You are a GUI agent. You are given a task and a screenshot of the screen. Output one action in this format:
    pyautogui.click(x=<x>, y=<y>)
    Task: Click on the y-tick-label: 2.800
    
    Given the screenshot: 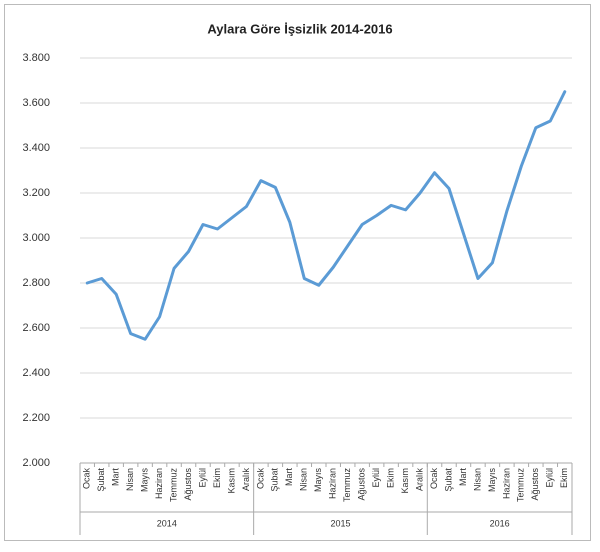 What is the action you would take?
    pyautogui.click(x=36, y=283)
    